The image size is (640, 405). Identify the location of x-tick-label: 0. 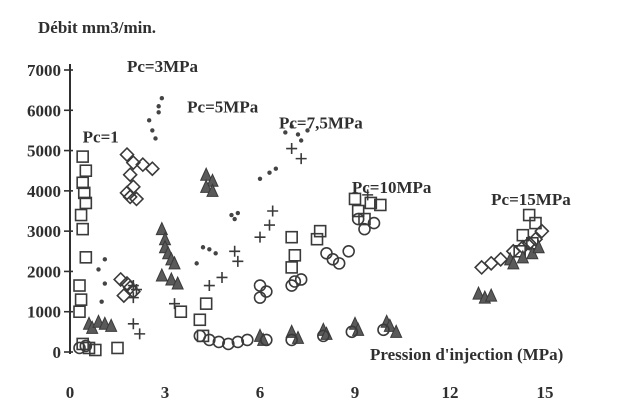
(70, 392).